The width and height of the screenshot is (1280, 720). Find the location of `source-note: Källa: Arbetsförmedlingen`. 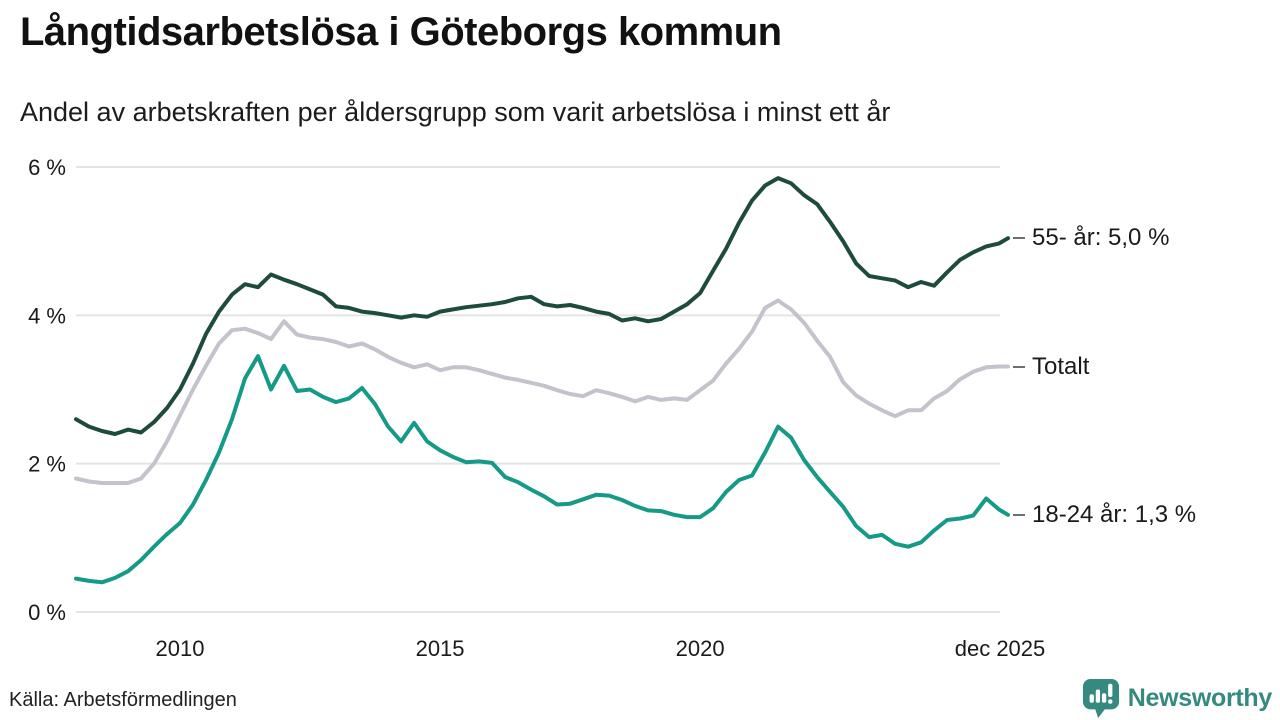

source-note: Källa: Arbetsförmedlingen is located at coordinates (123, 700).